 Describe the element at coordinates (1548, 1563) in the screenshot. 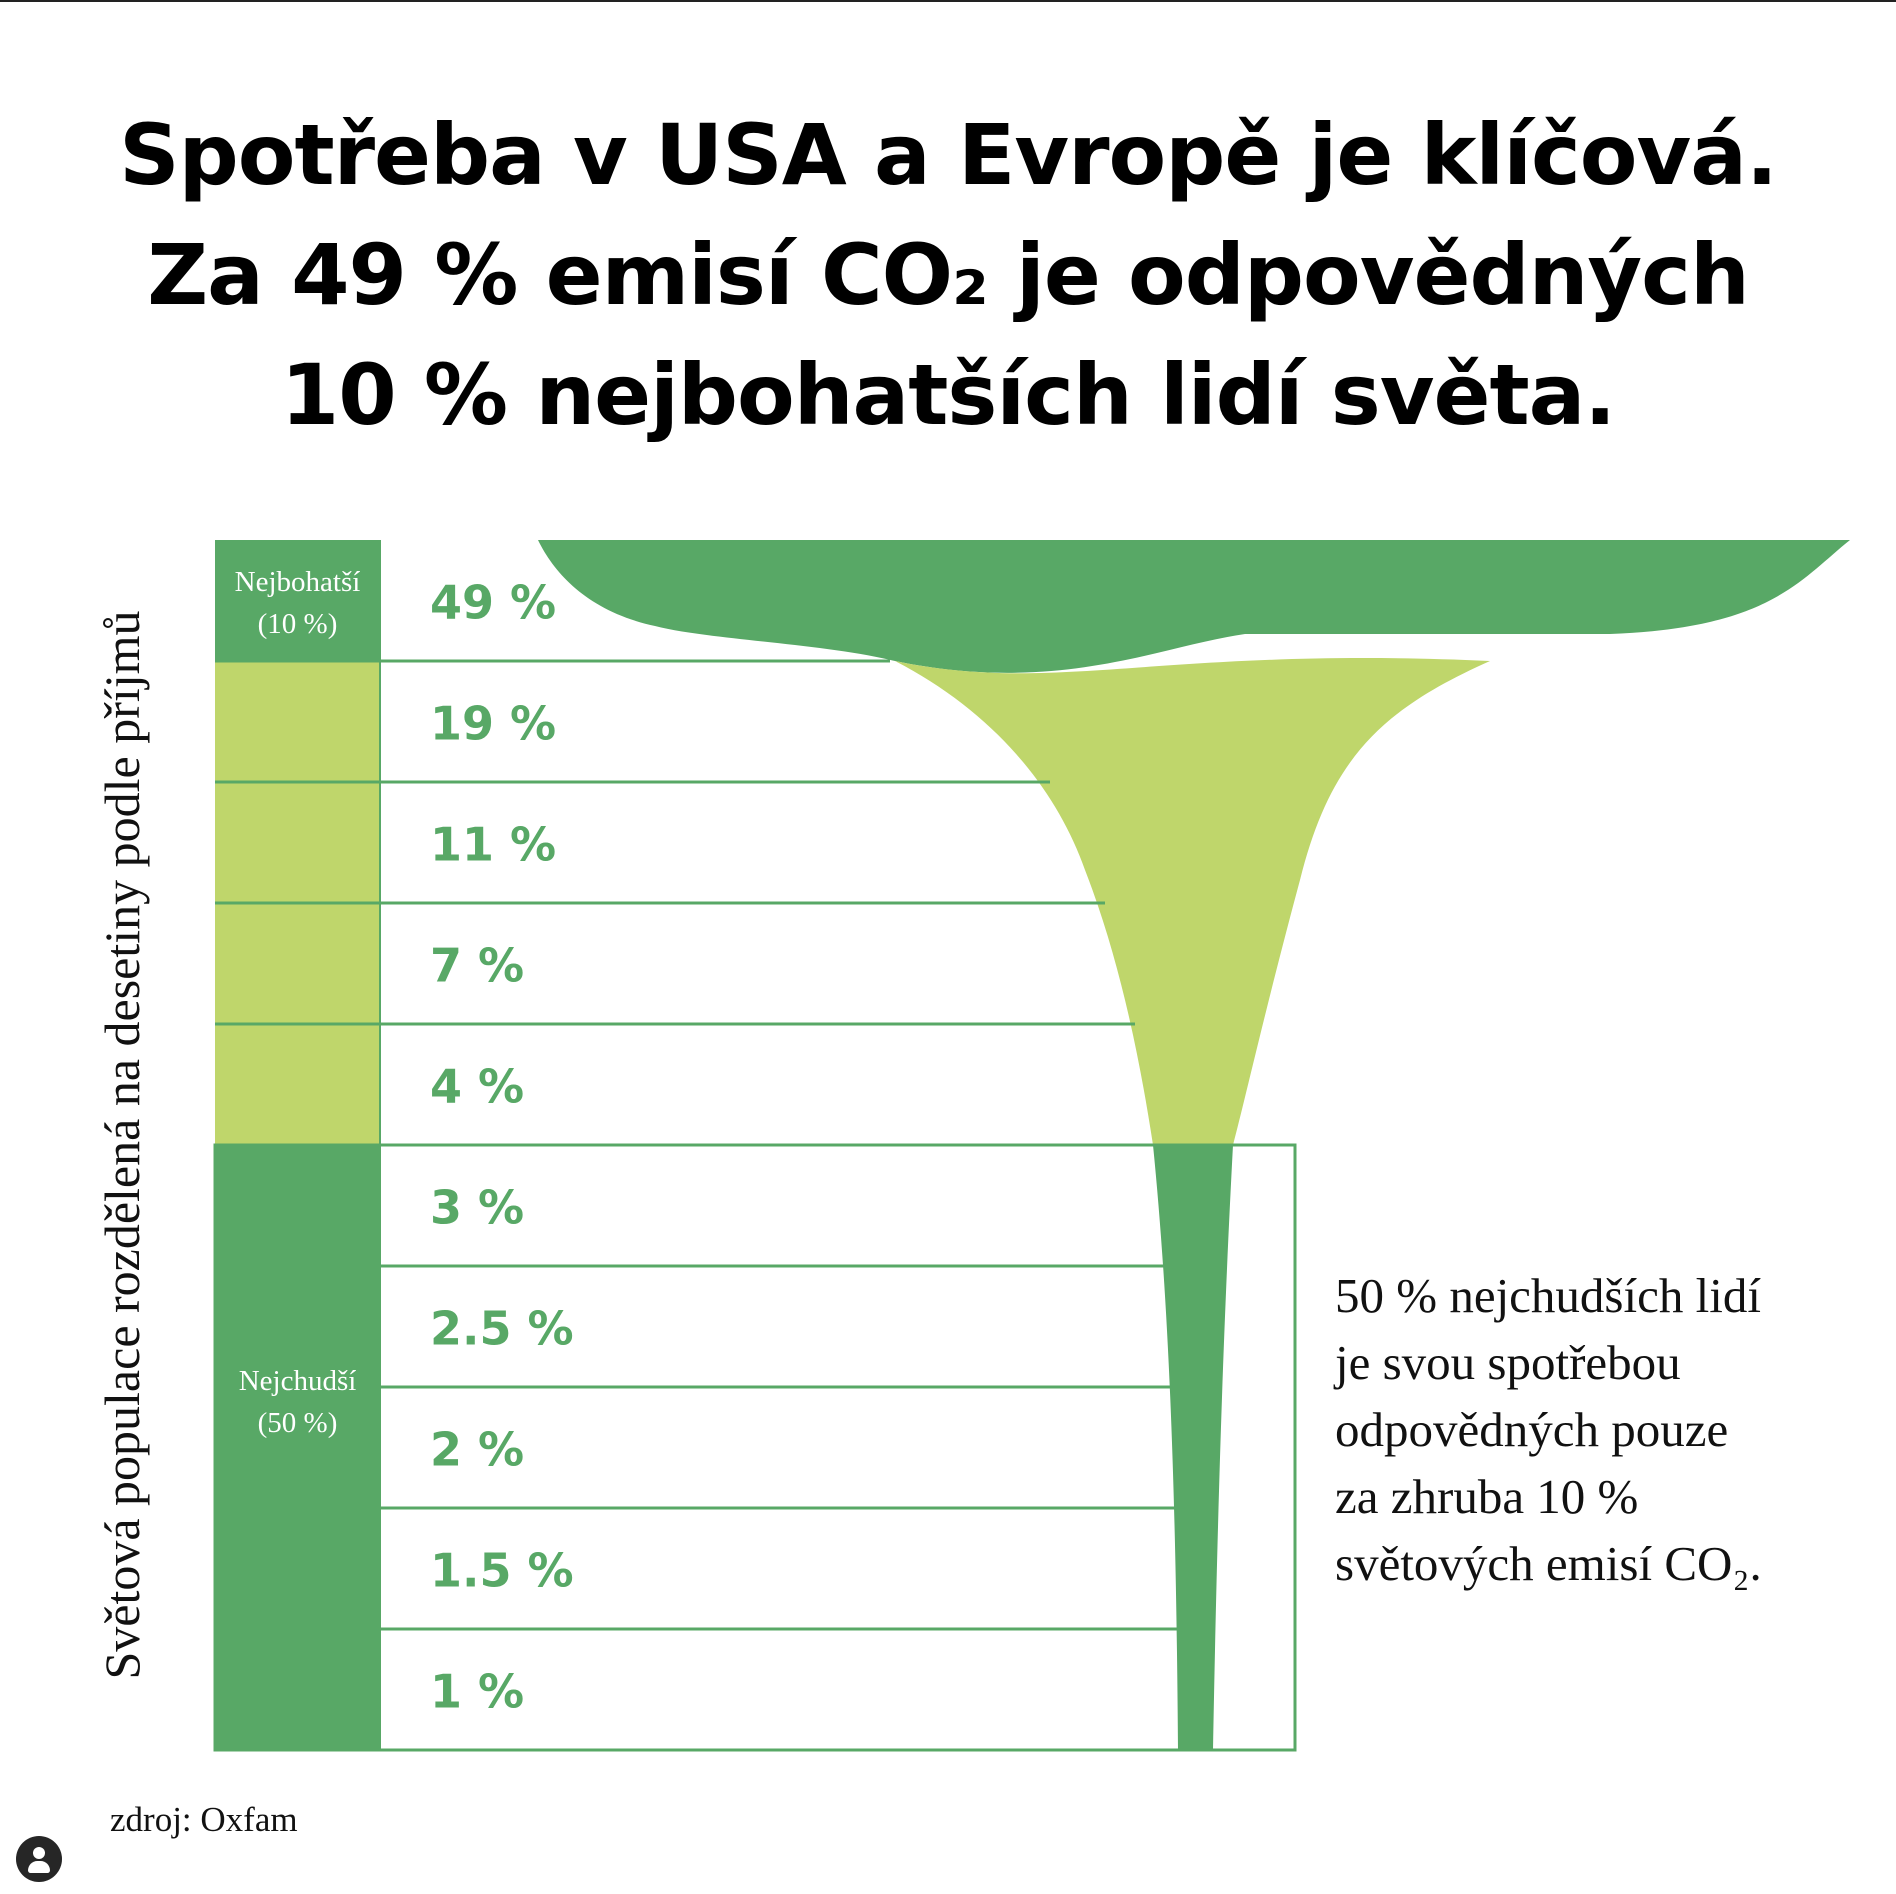

I see `annotation-line-5: světových emisí CO₂.` at that location.